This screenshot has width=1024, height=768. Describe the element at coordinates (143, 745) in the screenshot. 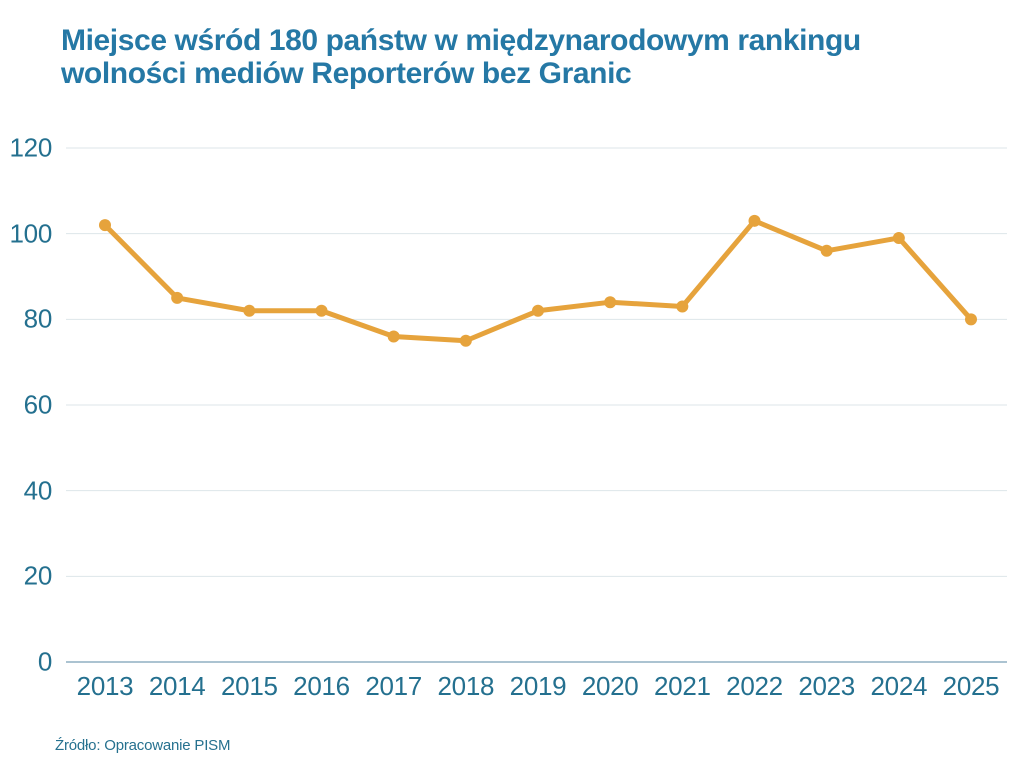

I see `source-note: Źródło: Opracowanie PISM` at that location.